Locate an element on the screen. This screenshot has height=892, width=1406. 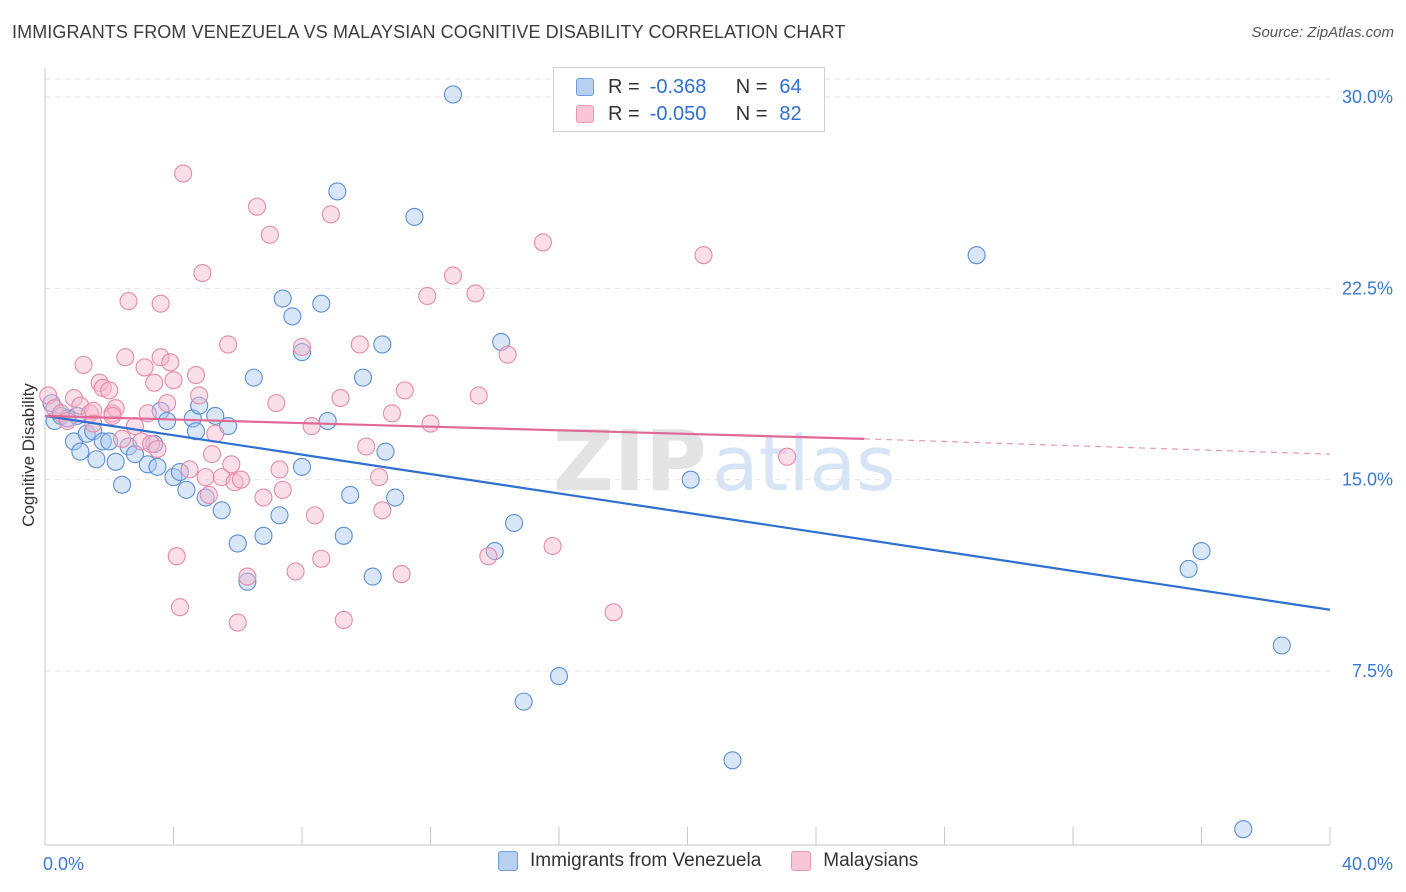
legend-row-malaysian: R = -0.050 N = 82 is located at coordinates (689, 114).